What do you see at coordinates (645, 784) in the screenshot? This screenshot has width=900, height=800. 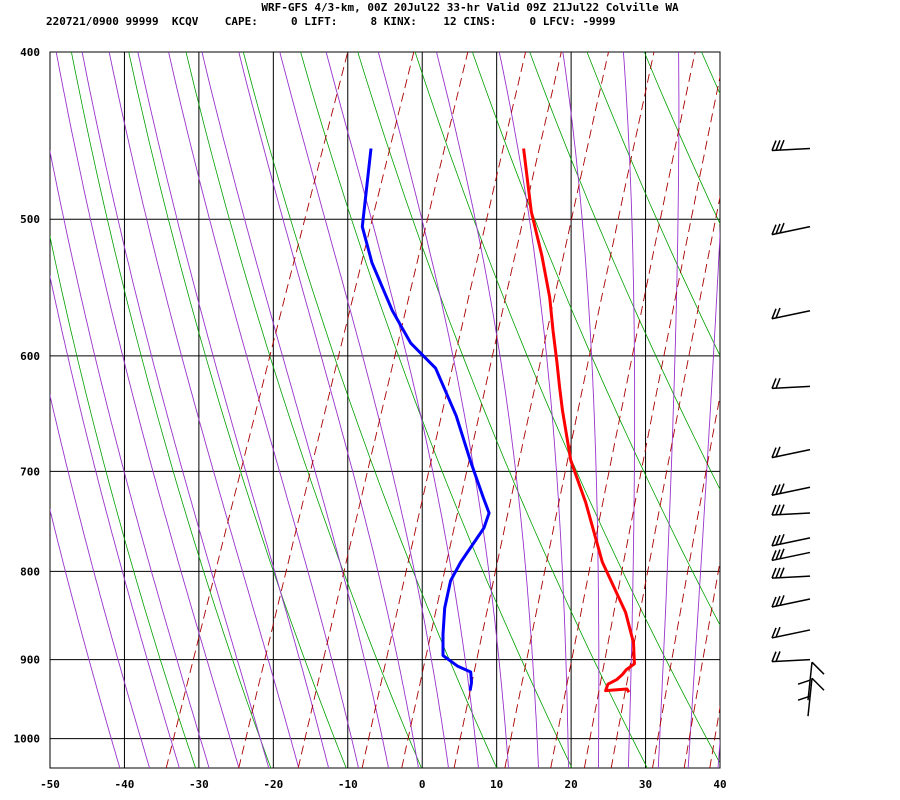 I see `x-tick-label: 30` at bounding box center [645, 784].